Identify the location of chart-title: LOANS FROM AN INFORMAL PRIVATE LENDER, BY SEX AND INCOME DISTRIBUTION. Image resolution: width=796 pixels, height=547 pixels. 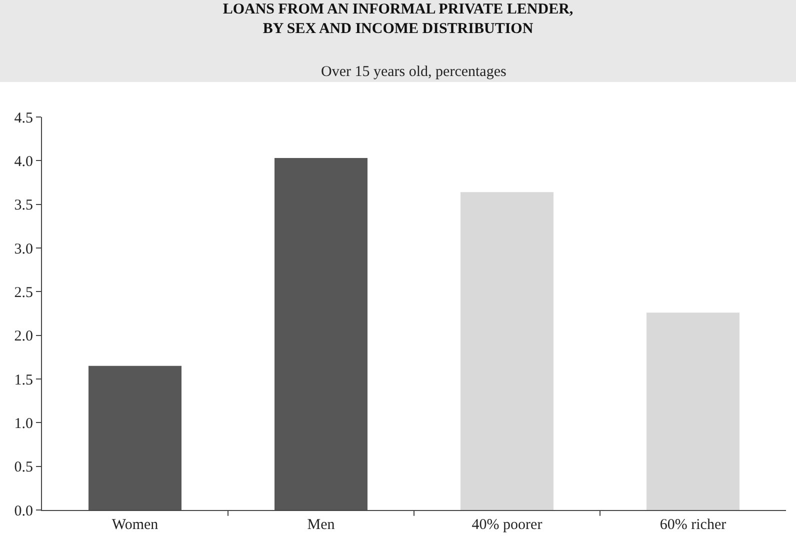
(398, 20).